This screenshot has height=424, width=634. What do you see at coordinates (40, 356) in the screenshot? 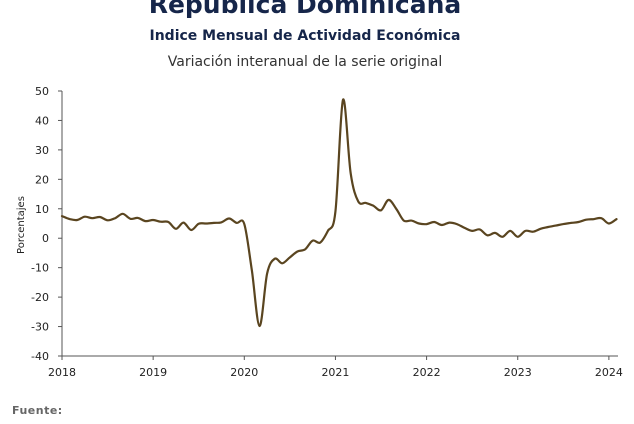
I see `y-tick-label: -40` at bounding box center [40, 356].